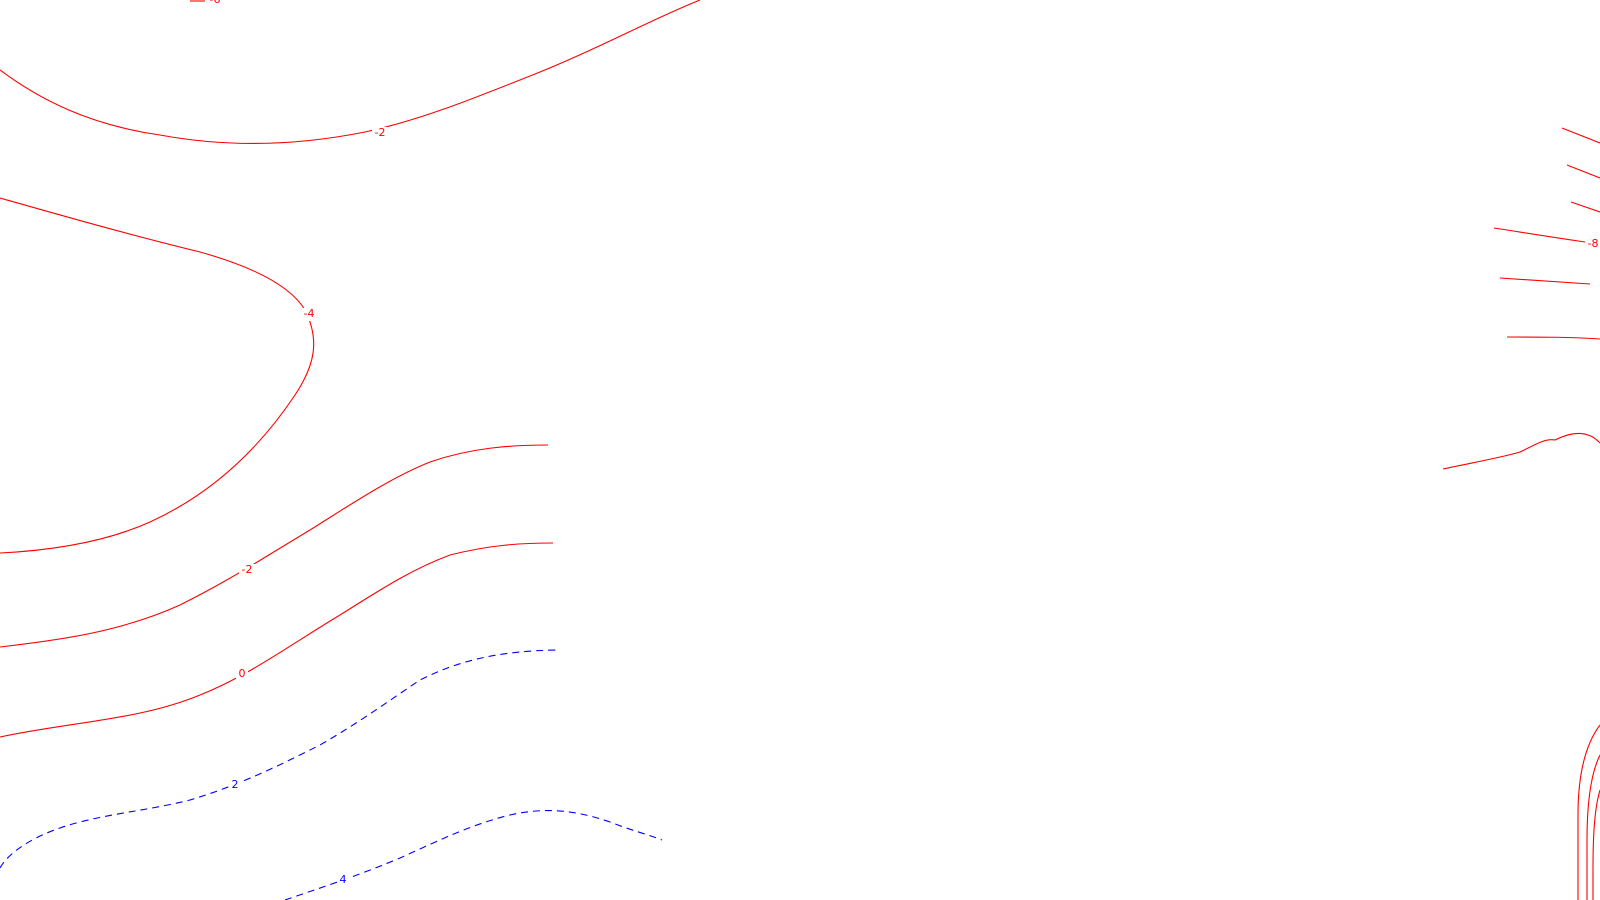 This screenshot has height=900, width=1600. I want to click on label-top-arc-text: -2, so click(380, 132).